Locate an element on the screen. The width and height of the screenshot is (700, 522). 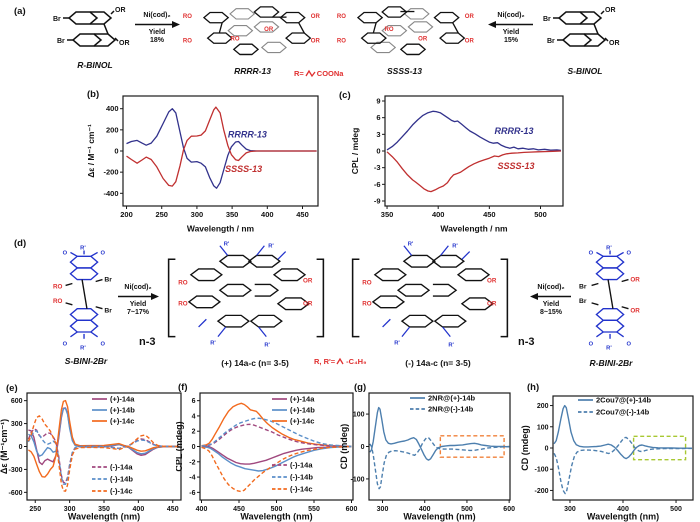
y-tick-label: -200 is located at coordinates (541, 491).